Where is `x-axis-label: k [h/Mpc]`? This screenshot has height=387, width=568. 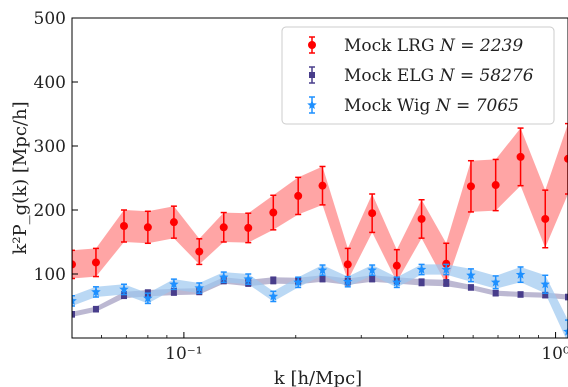 x-axis-label: k [h/Mpc] is located at coordinates (318, 377).